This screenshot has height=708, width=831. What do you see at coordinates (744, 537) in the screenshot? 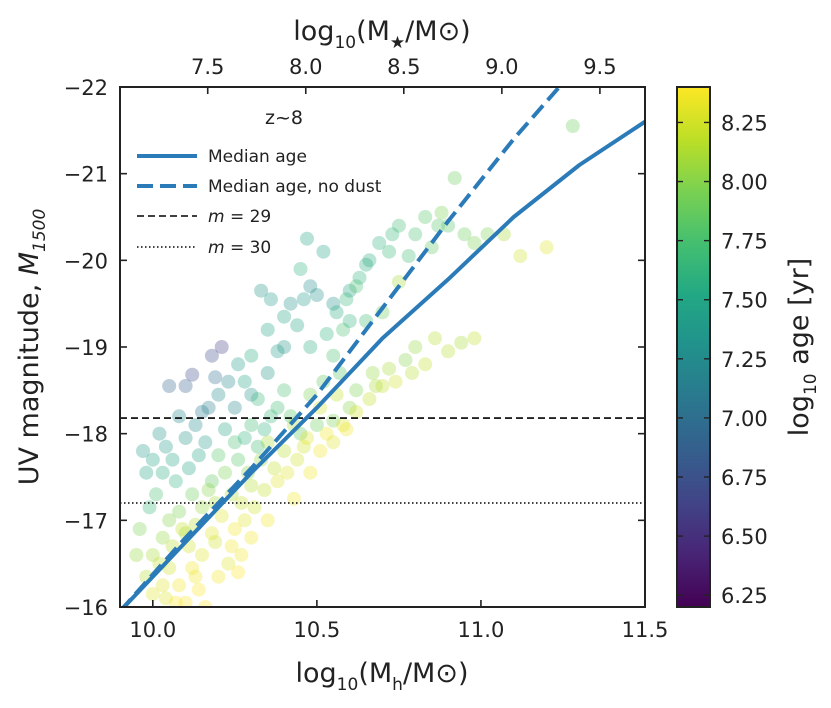
I see `colorbar-tick-label: 6.50` at bounding box center [744, 537].